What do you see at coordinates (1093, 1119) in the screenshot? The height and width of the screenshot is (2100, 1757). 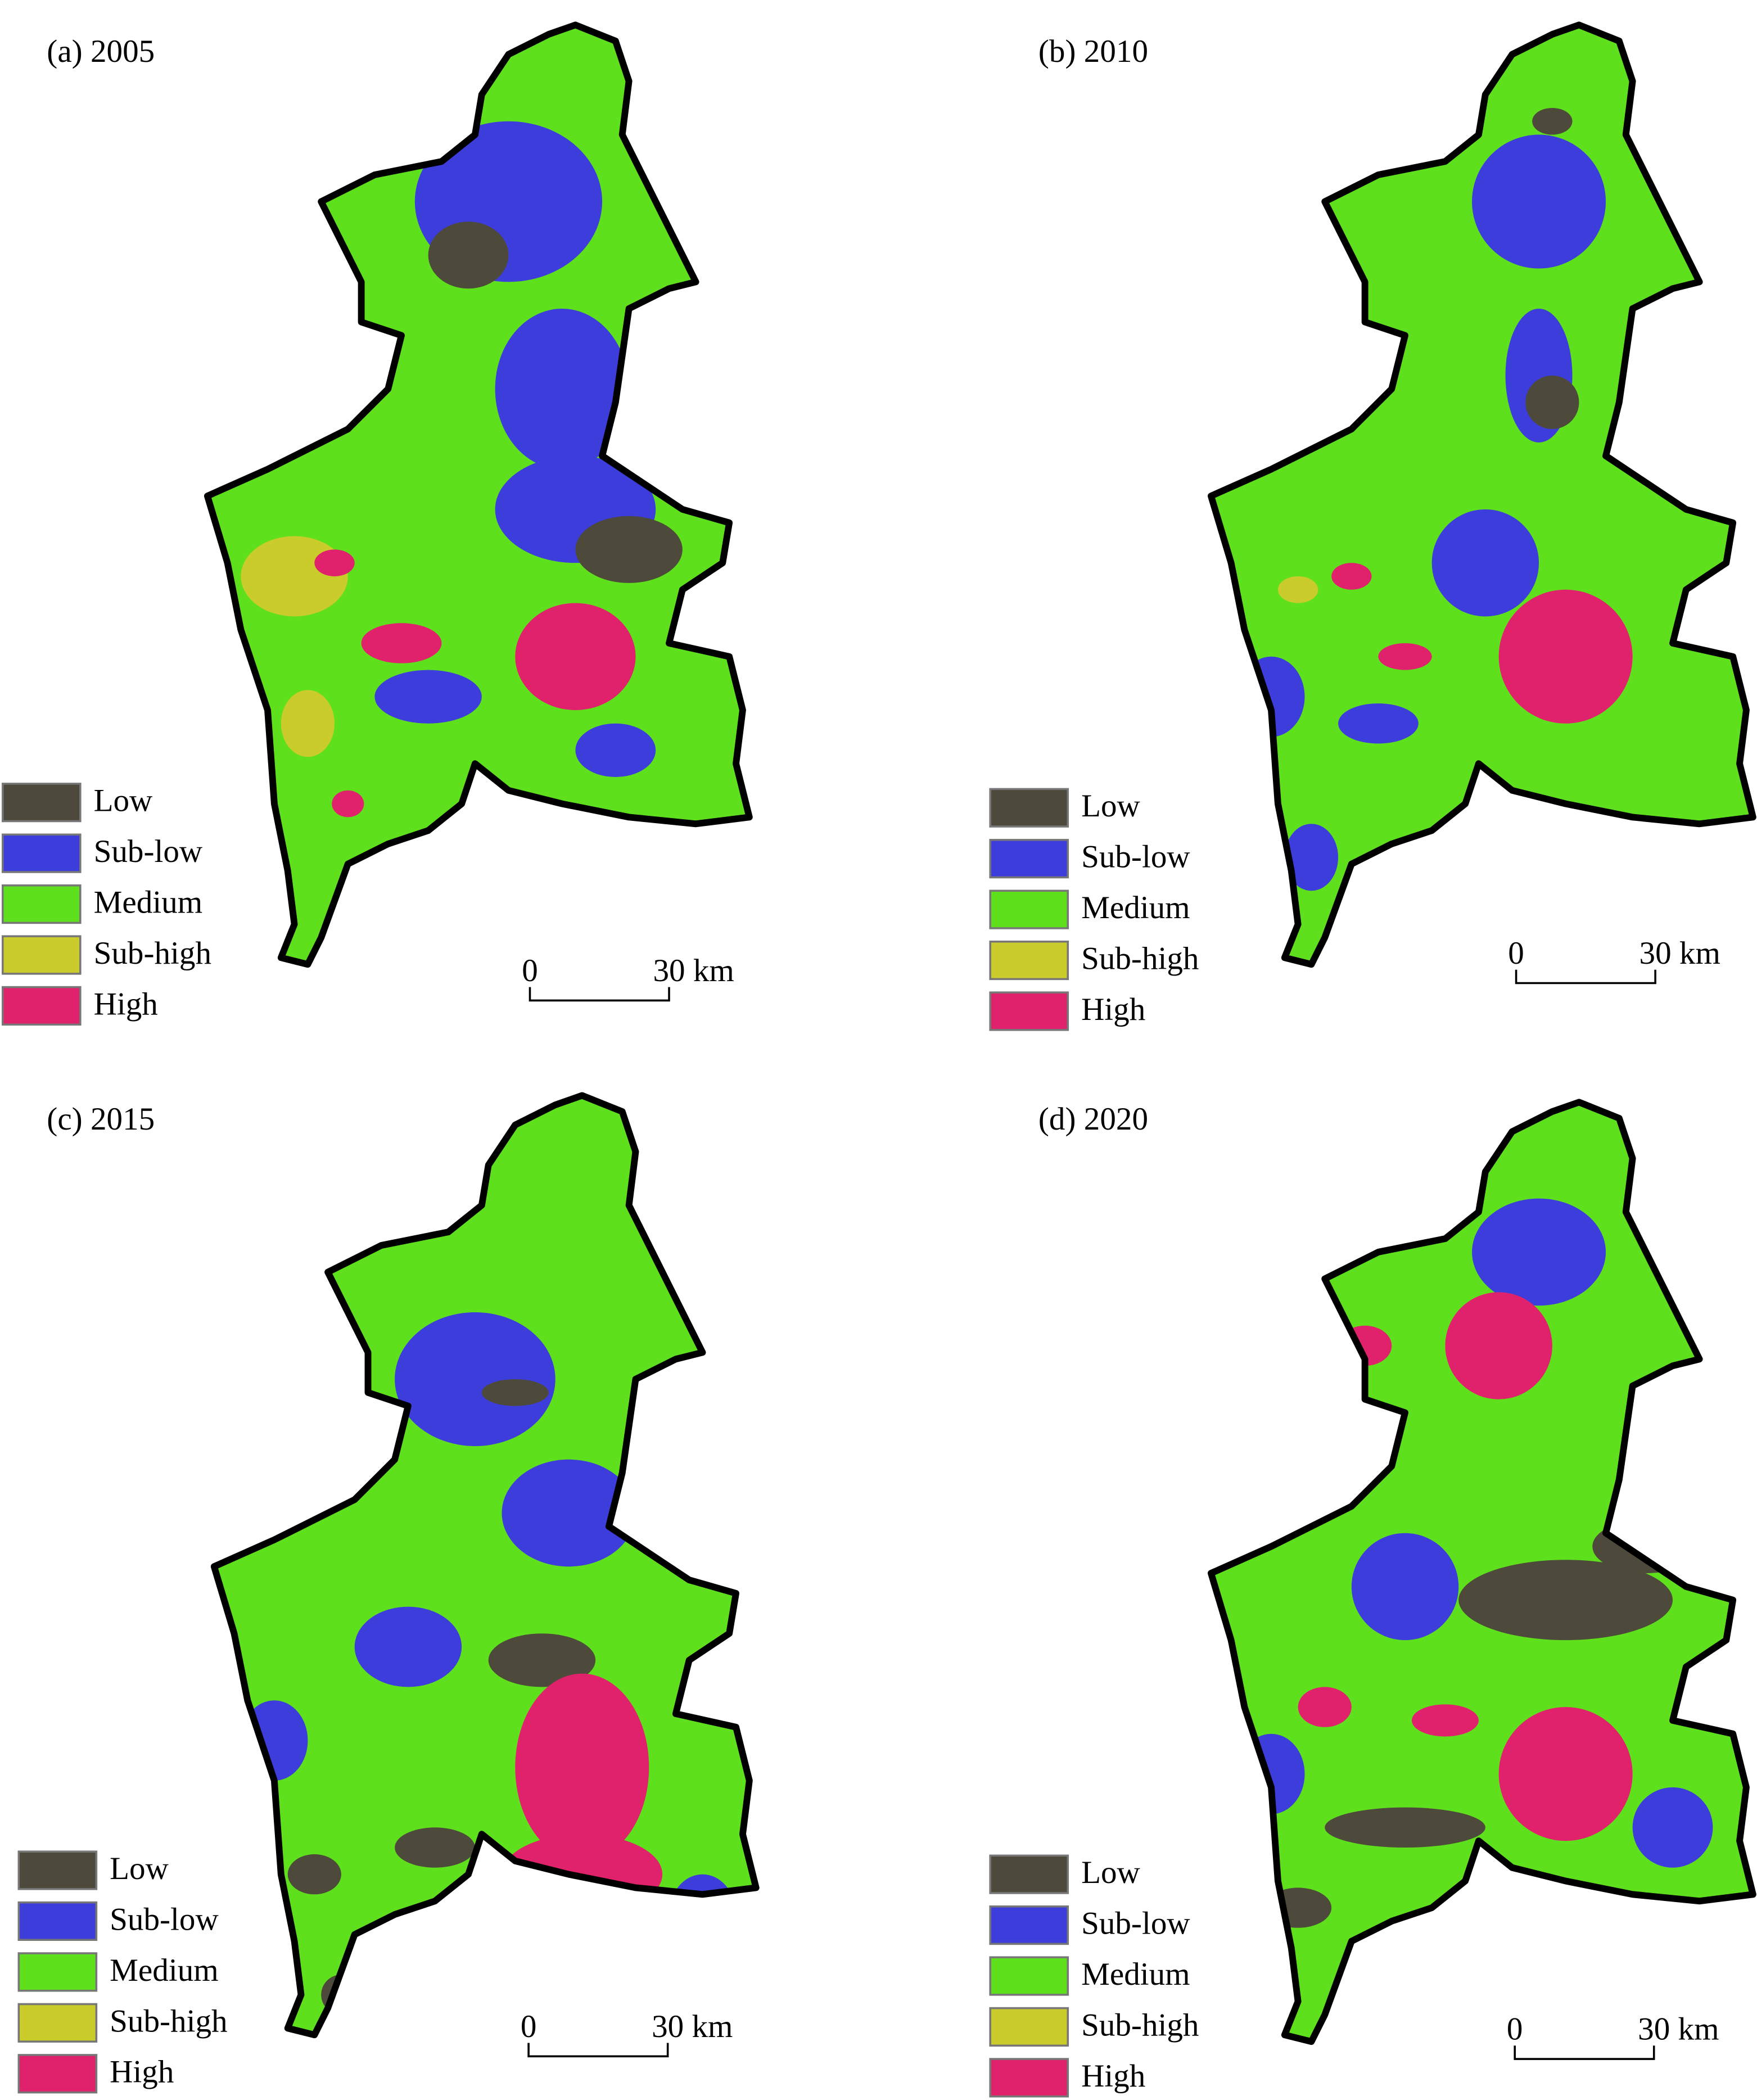 I see `panel-title: (d) 2020` at bounding box center [1093, 1119].